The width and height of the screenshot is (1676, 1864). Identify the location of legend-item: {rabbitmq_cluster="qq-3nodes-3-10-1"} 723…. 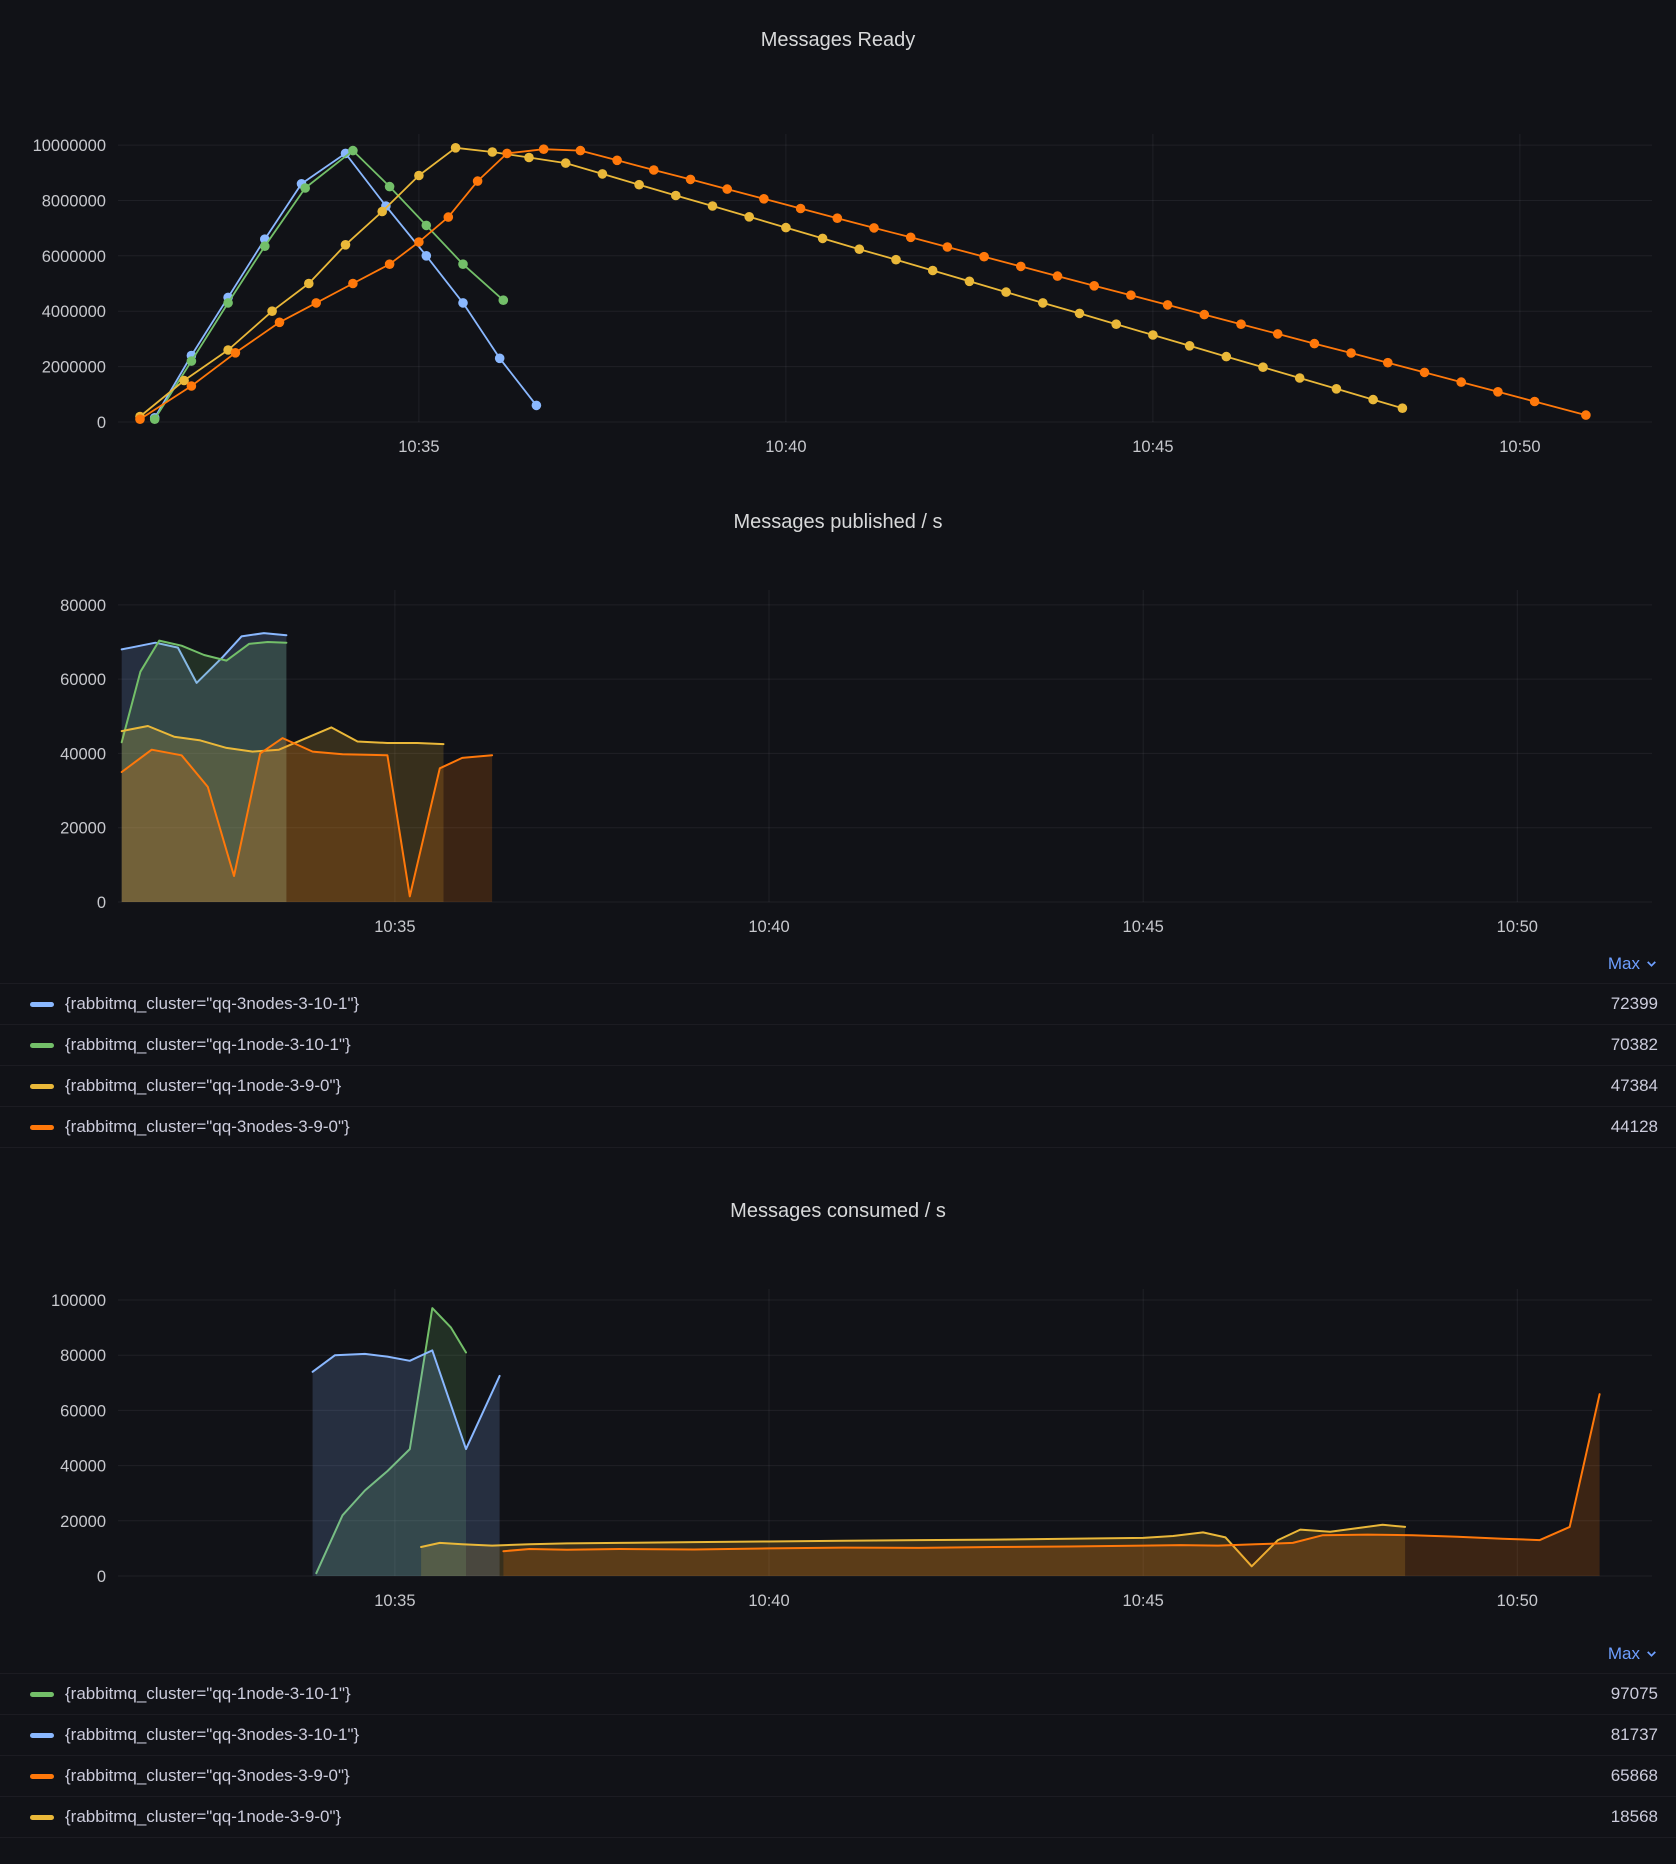
(838, 1004).